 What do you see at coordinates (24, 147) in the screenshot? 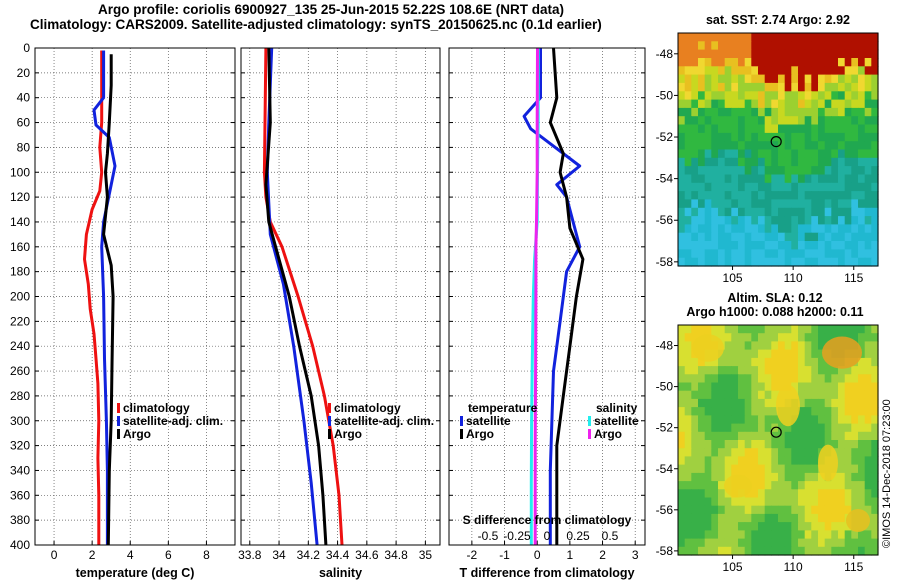
I see `depth-tick-label: 80` at bounding box center [24, 147].